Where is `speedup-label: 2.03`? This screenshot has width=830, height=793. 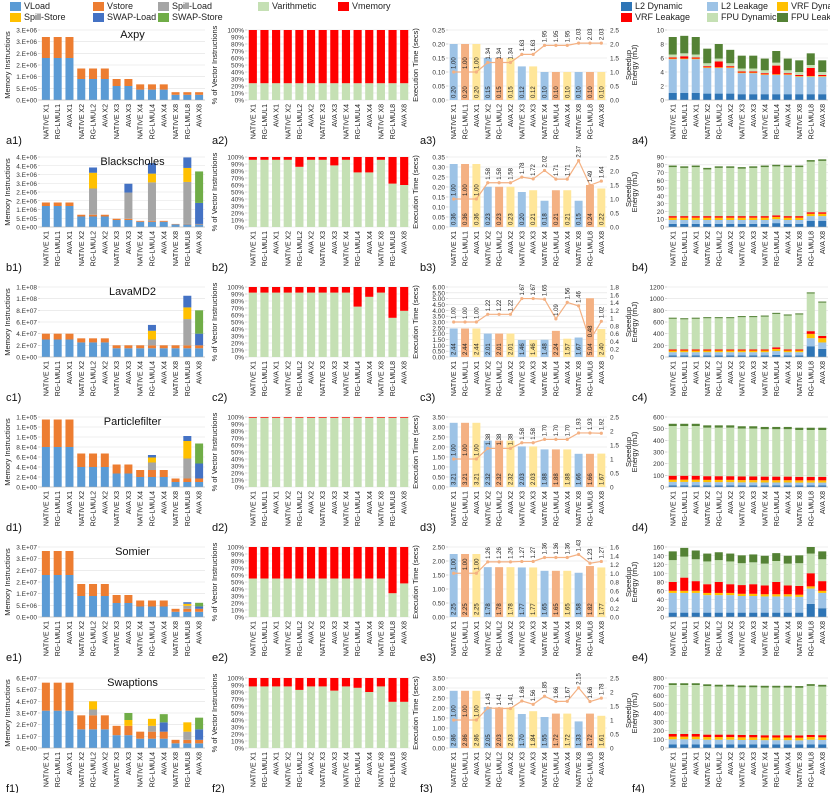 speedup-label: 2.03 is located at coordinates (591, 34).